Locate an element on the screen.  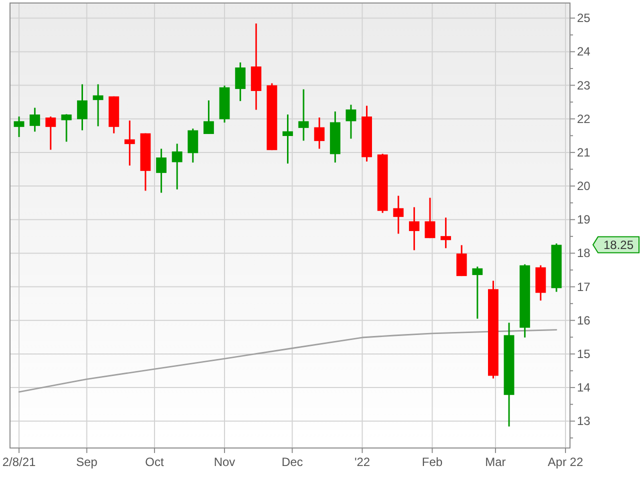
x-tick-label: Mar is located at coordinates (495, 462).